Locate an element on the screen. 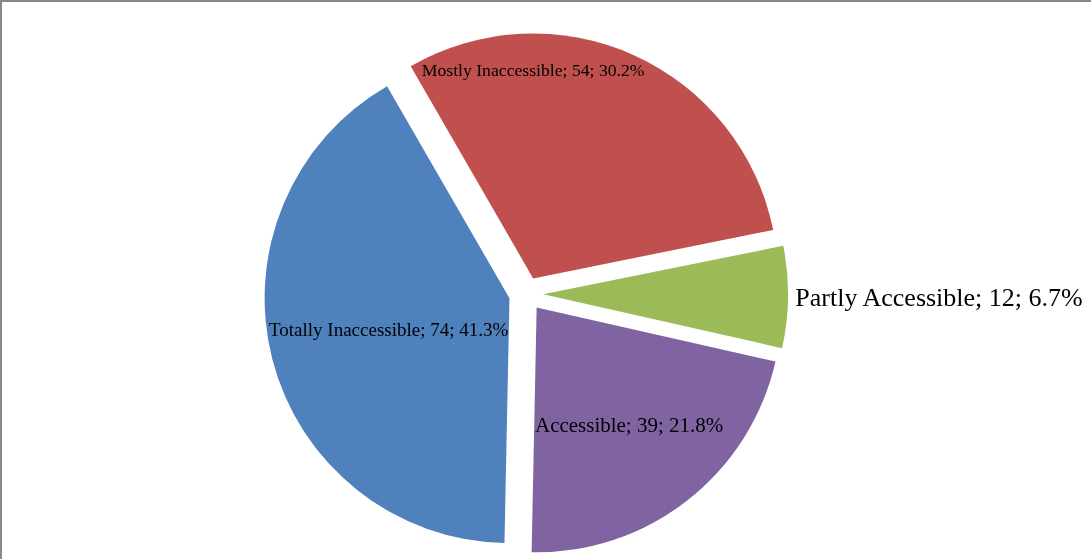 This screenshot has width=1091, height=559. slice-label: Totally Inaccessible; 74; 41.3% is located at coordinates (389, 329).